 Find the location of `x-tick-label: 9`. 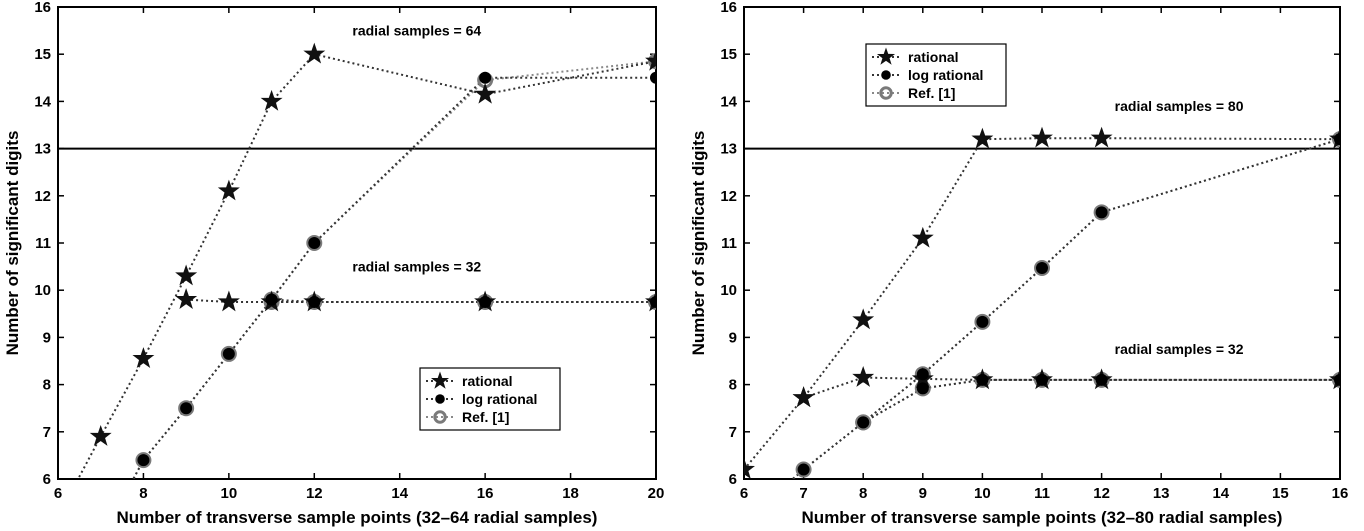

x-tick-label: 9 is located at coordinates (923, 493).